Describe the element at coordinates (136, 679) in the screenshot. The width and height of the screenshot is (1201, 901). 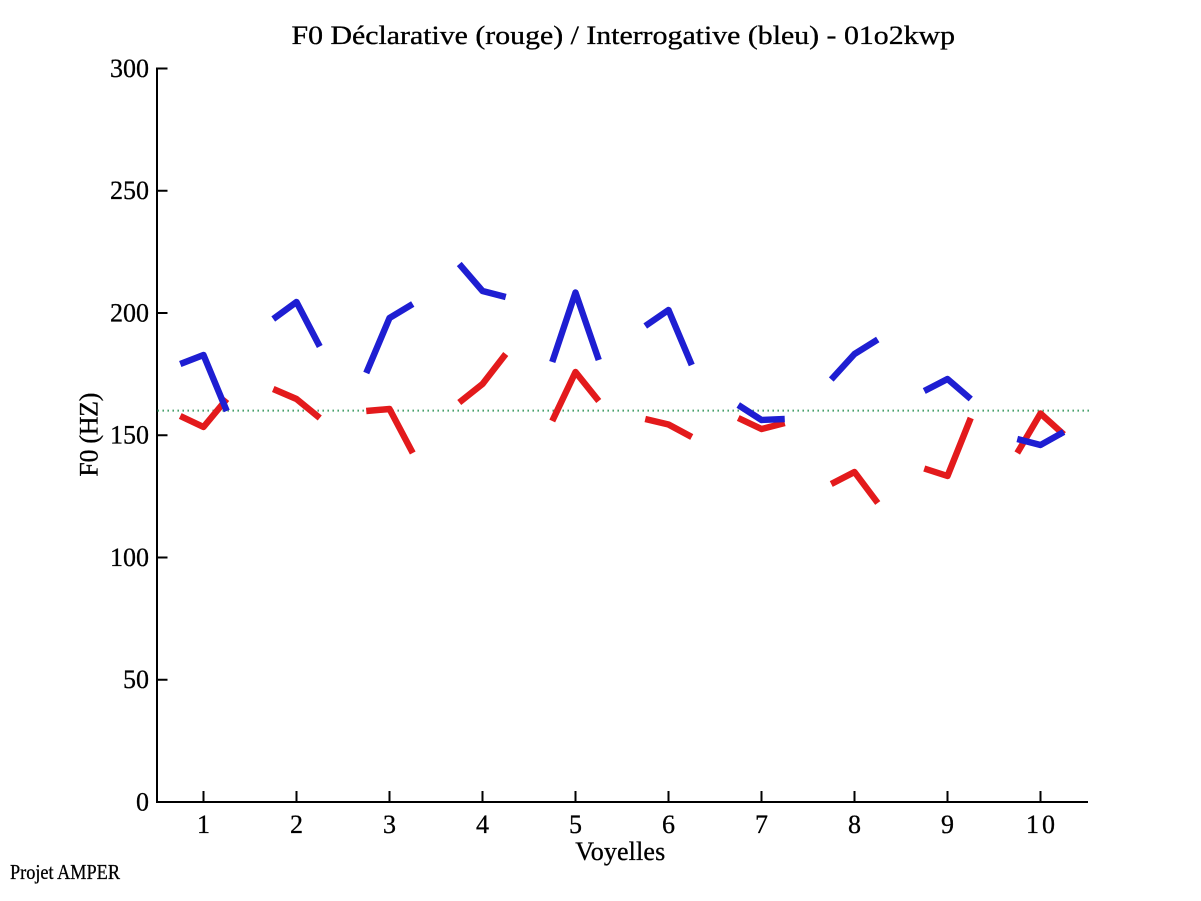
I see `svg-text: 50` at that location.